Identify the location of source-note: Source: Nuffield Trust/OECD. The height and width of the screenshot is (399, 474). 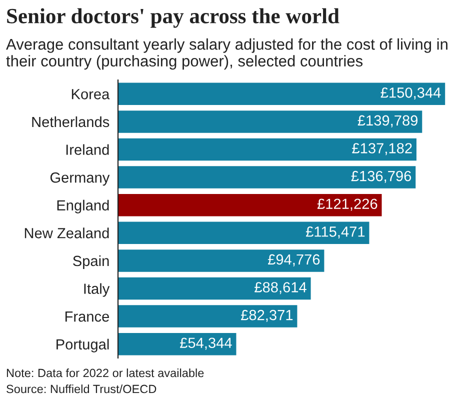
(81, 389).